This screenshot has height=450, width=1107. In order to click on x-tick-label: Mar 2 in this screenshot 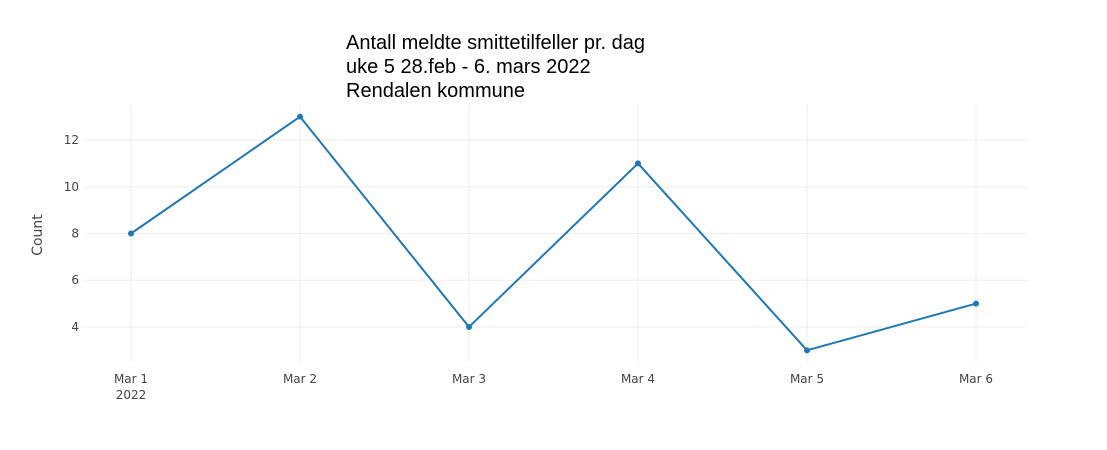, I will do `click(300, 379)`.